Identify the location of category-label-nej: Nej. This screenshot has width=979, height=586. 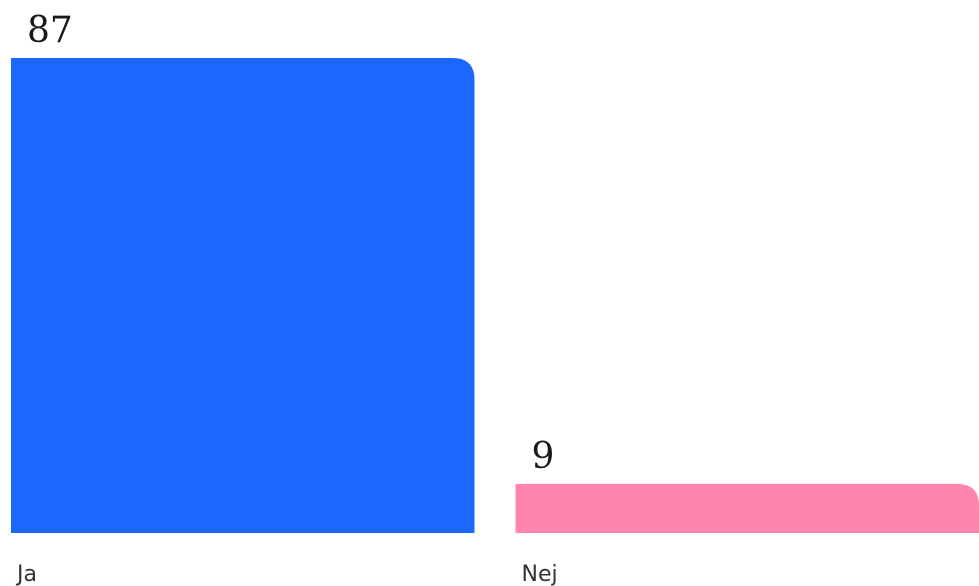
(540, 574).